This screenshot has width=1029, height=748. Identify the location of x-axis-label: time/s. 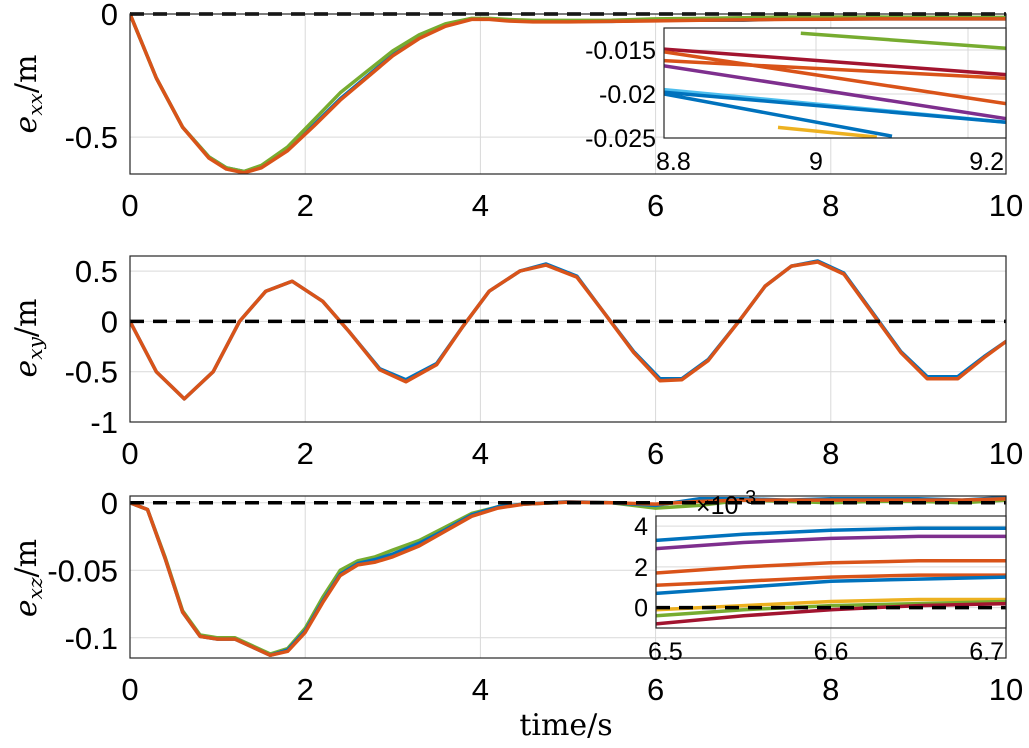
(565, 725).